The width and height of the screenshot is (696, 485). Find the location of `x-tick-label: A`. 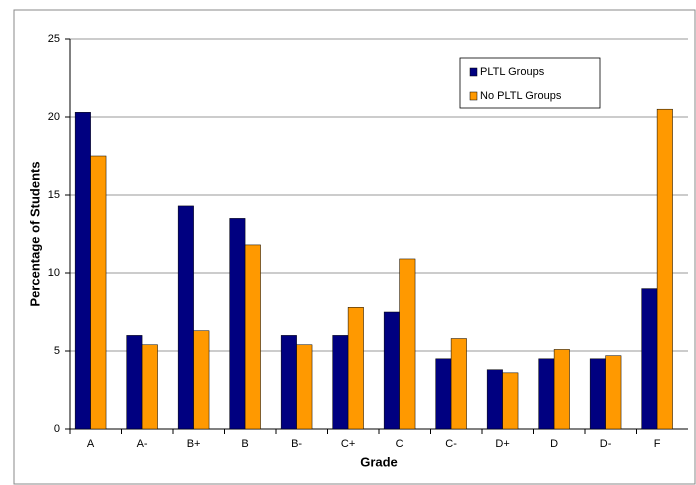

x-tick-label: A is located at coordinates (91, 444).